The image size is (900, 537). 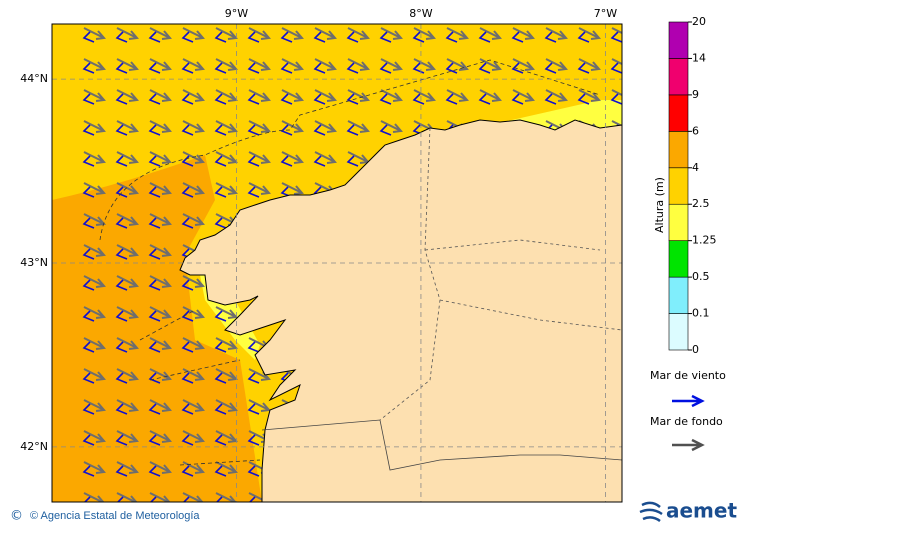 What do you see at coordinates (695, 94) in the screenshot?
I see `colorbar-label: 9` at bounding box center [695, 94].